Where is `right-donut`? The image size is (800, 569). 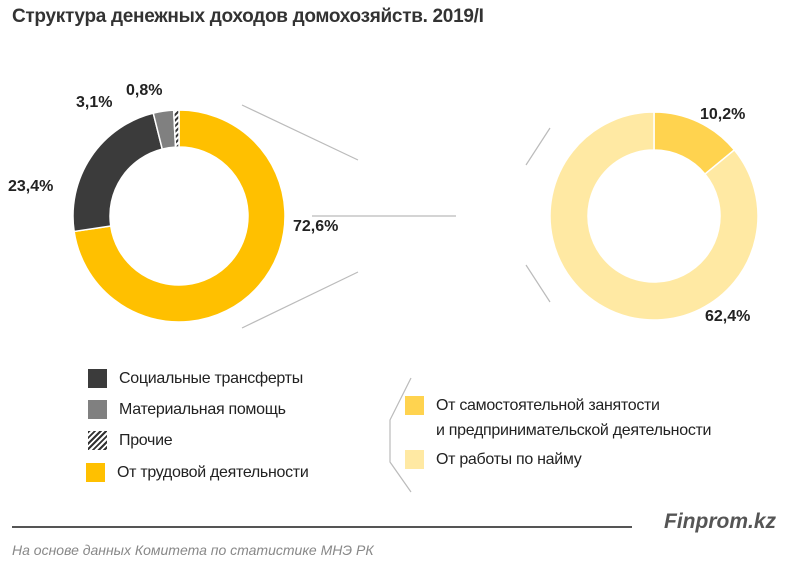
right-donut is located at coordinates (654, 216).